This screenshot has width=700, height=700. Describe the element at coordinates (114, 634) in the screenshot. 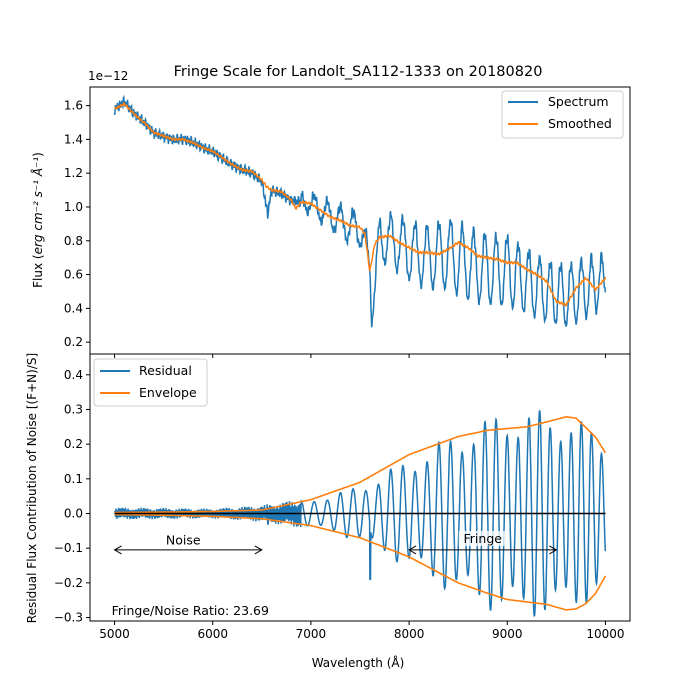

I see `x-tick-label: 5000` at that location.